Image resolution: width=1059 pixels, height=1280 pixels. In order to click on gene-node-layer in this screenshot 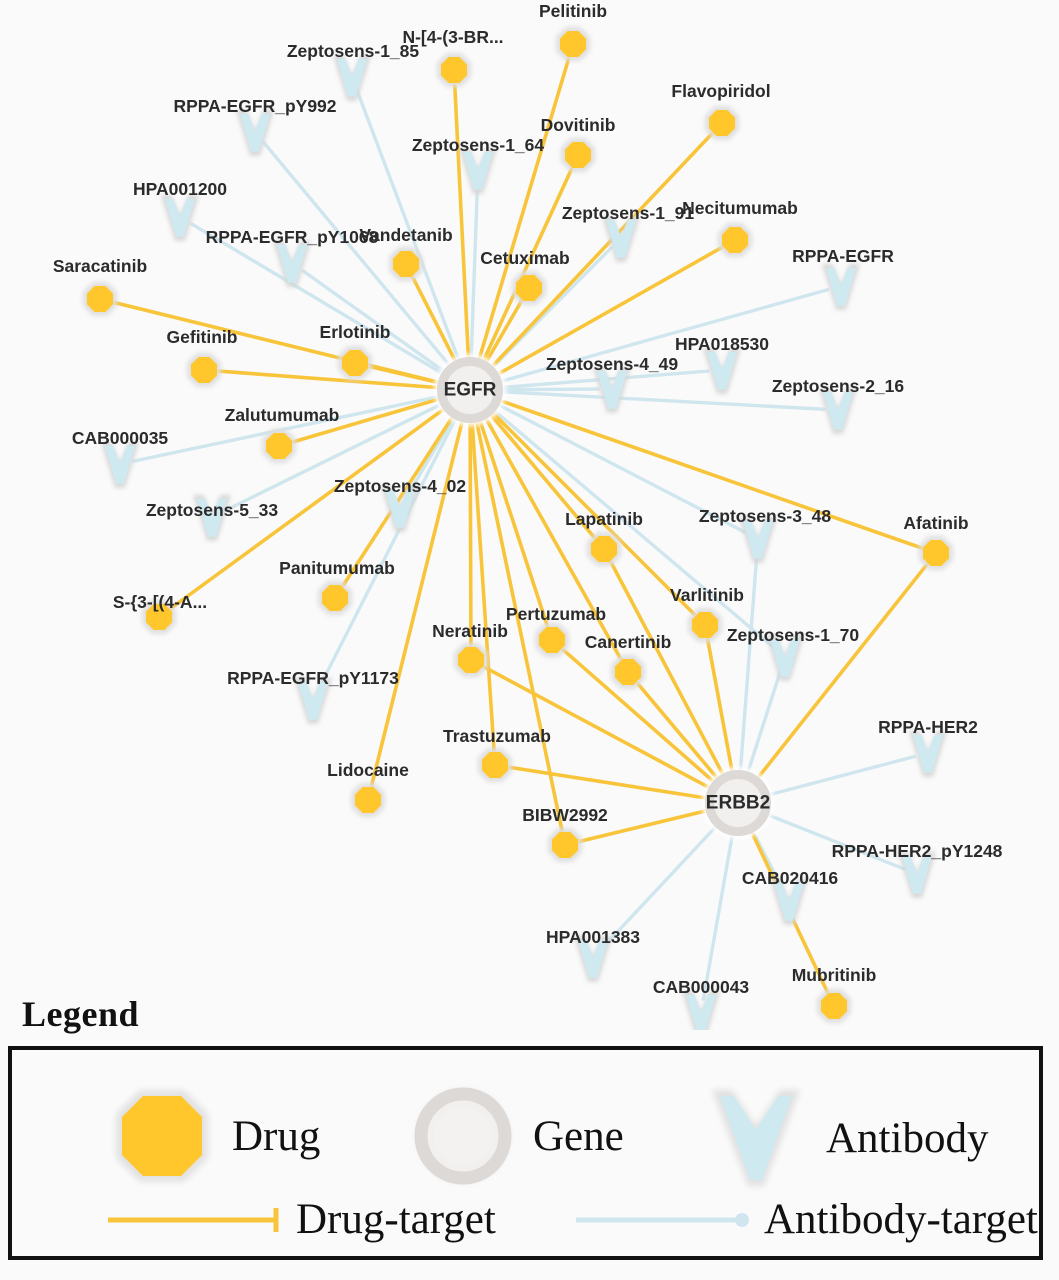, I will do `click(604, 596)`.